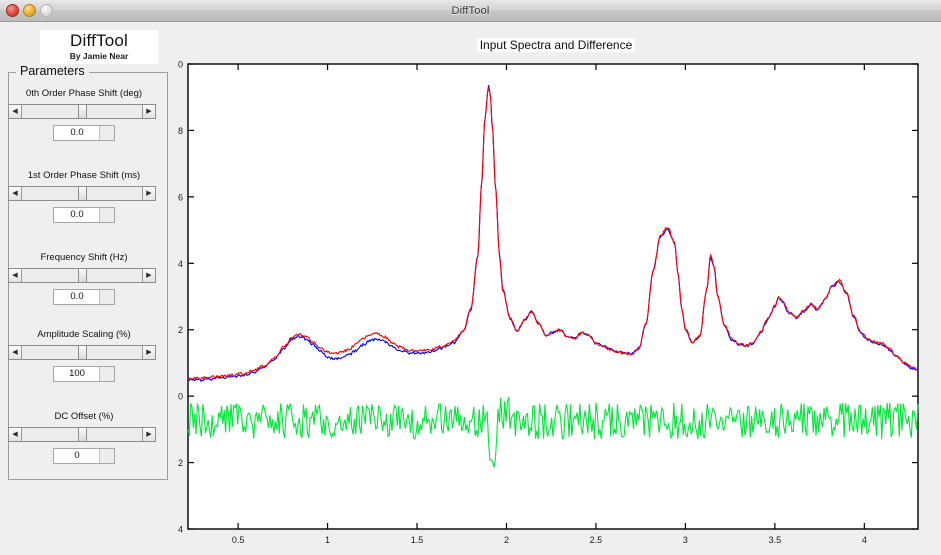  I want to click on param-label: 1st Order Phase Shift (ms), so click(84, 175).